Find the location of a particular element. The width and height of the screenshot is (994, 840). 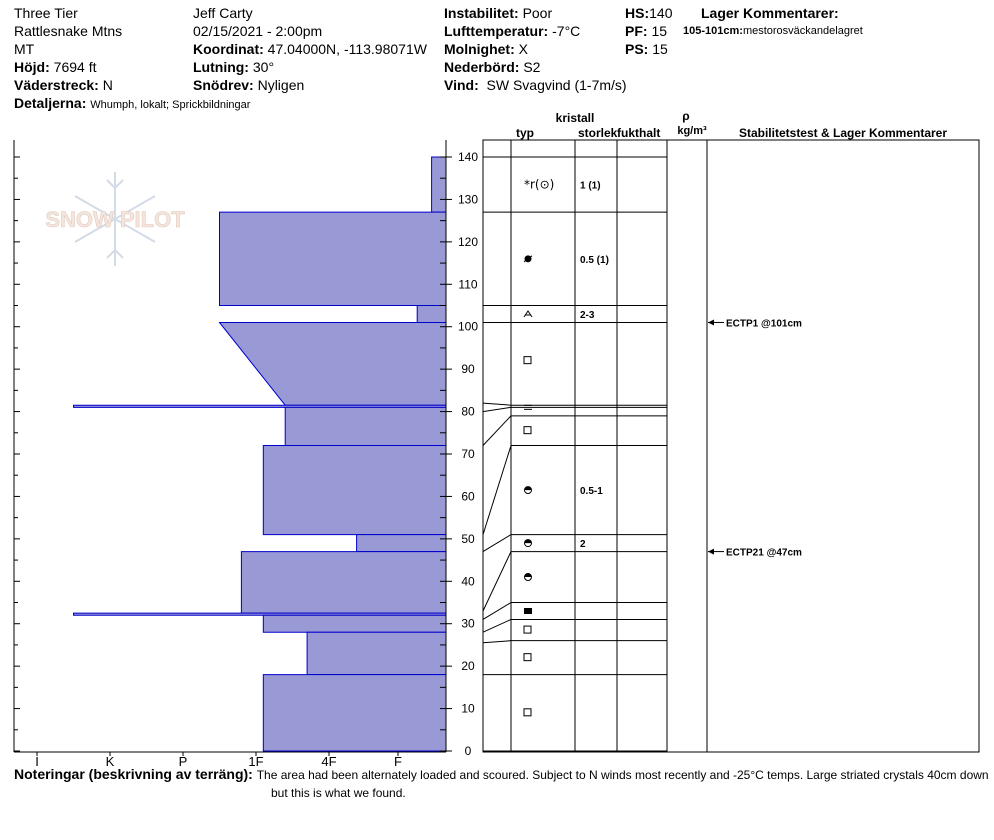

ps-value: 15 is located at coordinates (660, 49).